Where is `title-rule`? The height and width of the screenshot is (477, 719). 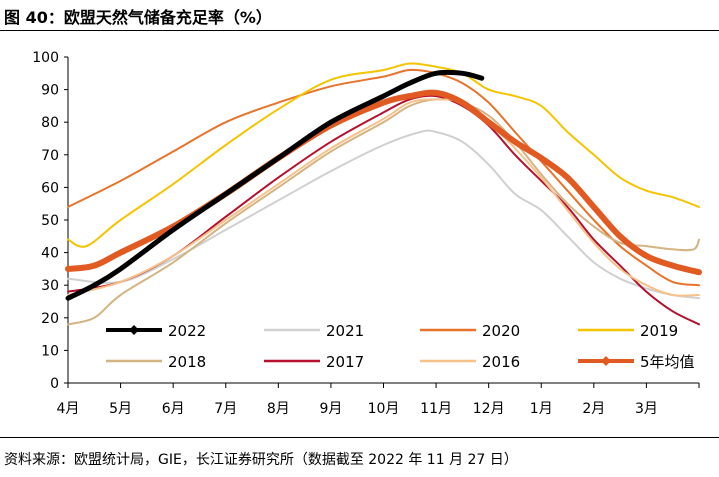 title-rule is located at coordinates (359, 30).